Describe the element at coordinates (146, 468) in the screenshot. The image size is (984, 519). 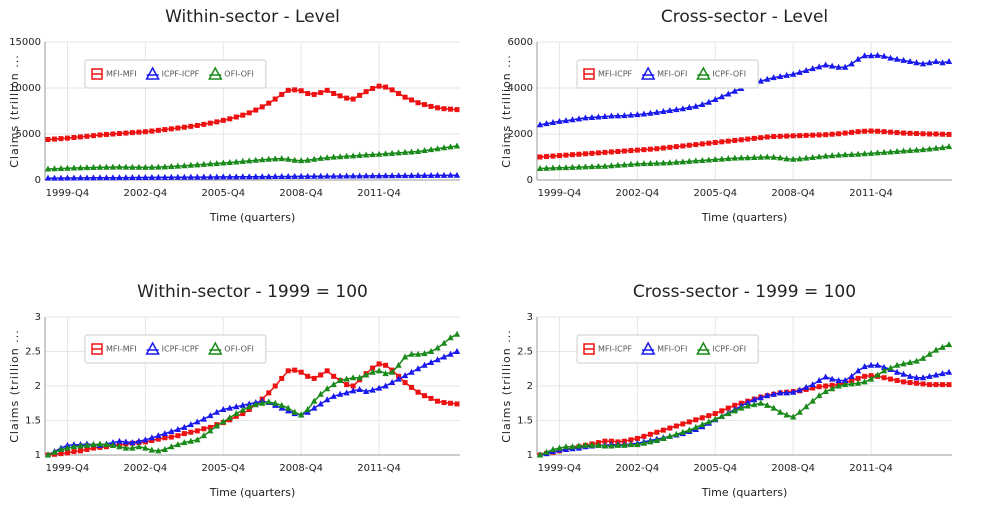
I see `x-tick-label: 2002-Q4` at that location.